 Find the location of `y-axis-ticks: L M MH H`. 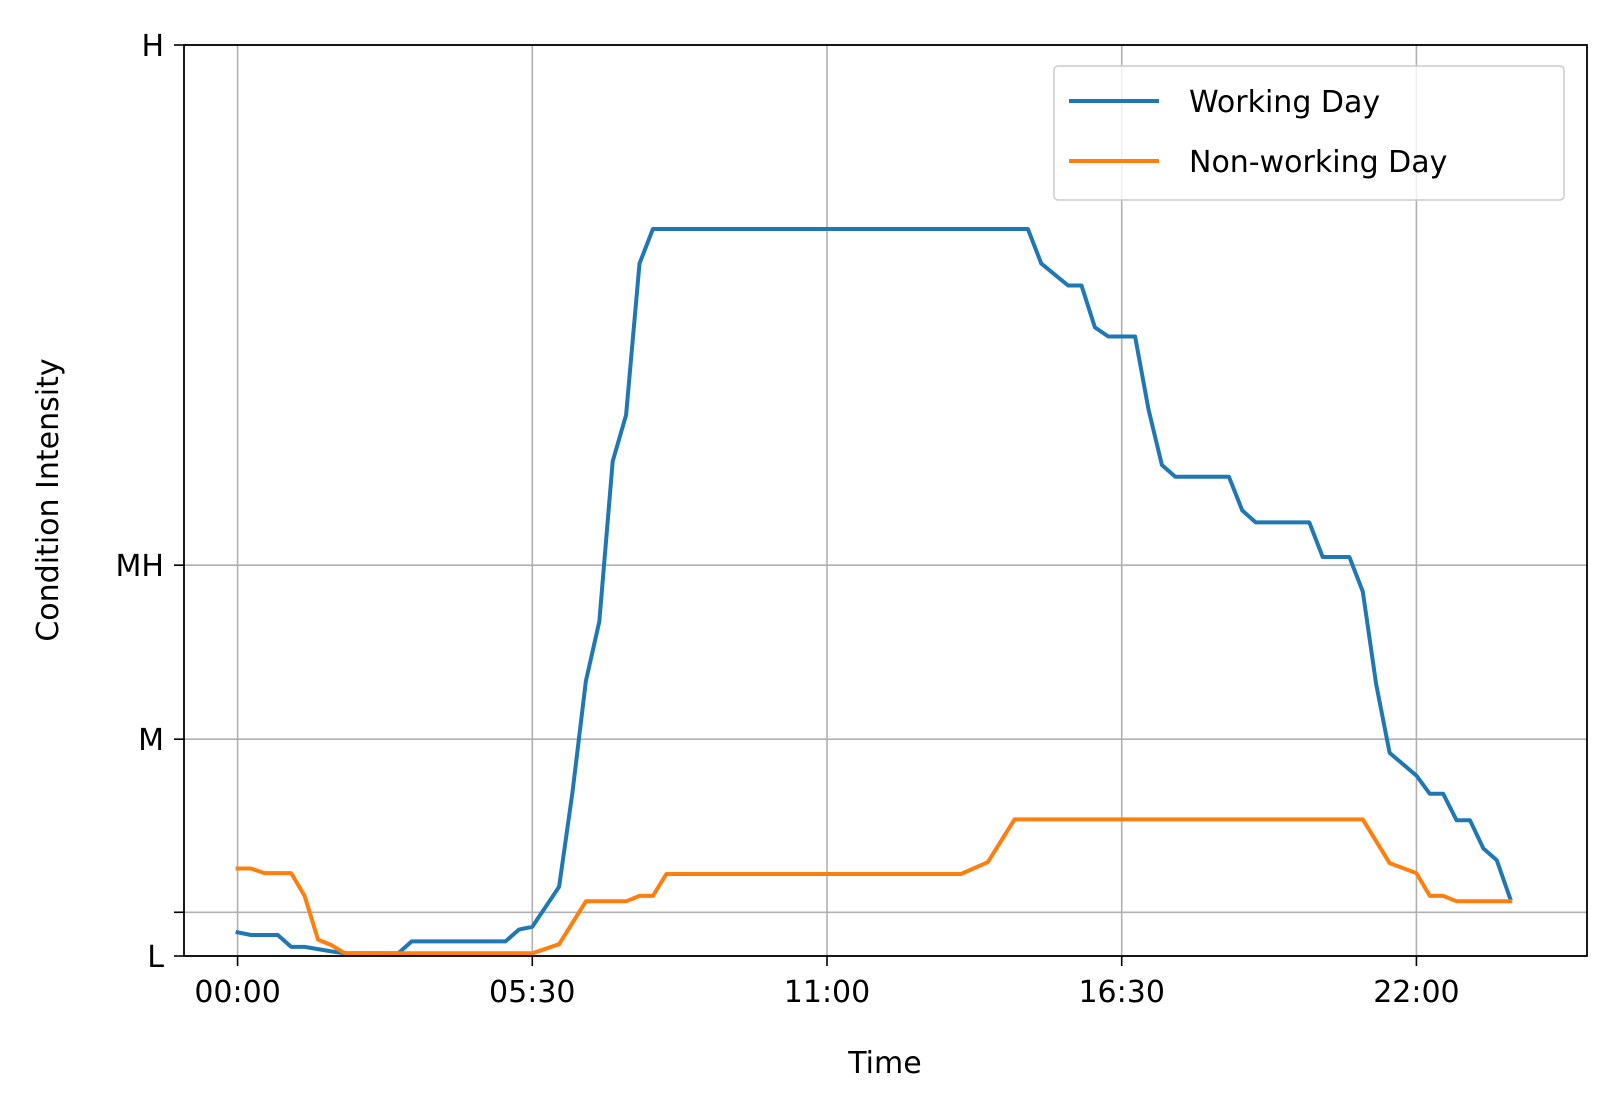

y-axis-ticks: L M MH H is located at coordinates (150, 502).